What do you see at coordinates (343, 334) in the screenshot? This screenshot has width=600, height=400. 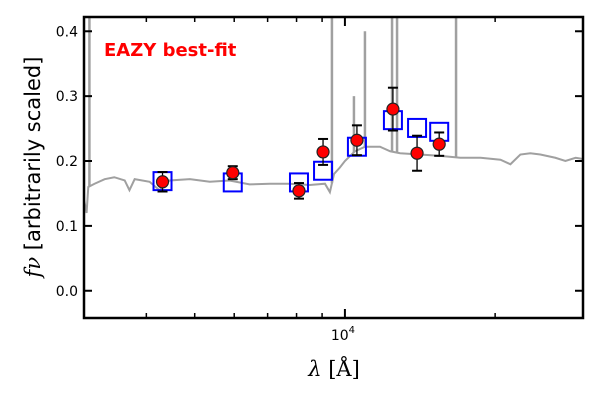 I see `x-tick-label: 104` at bounding box center [343, 334].